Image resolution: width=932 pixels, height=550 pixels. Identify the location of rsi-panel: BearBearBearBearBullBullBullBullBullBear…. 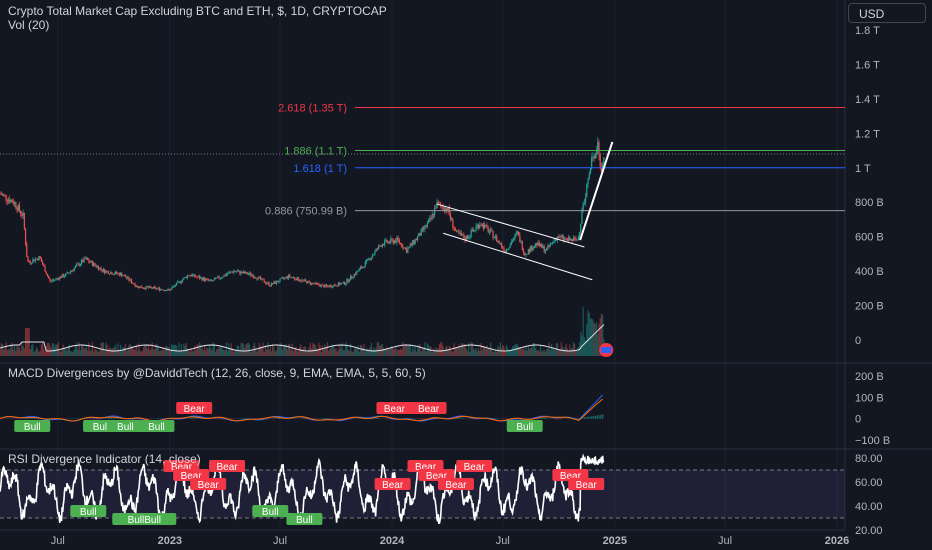
(422, 489).